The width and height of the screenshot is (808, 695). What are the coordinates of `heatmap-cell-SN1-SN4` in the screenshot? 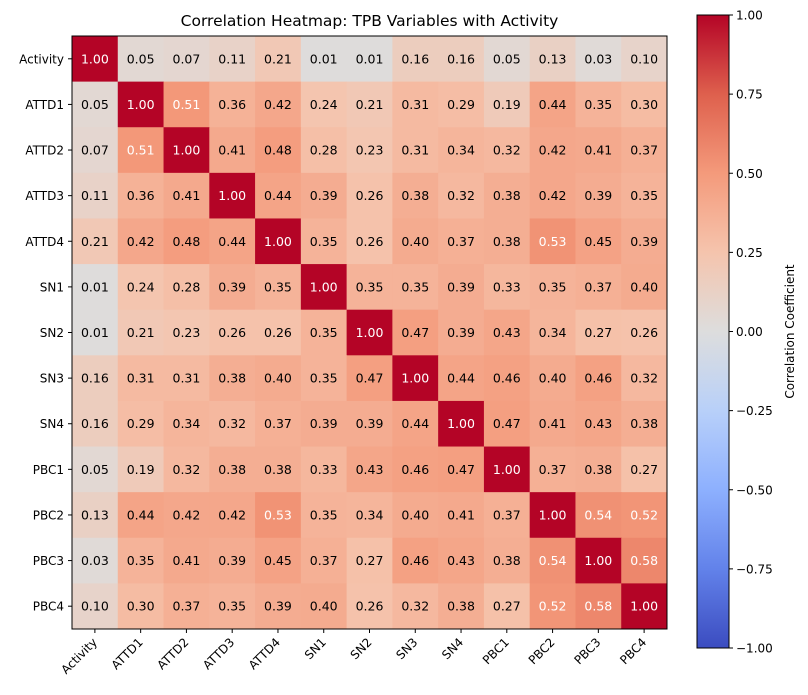 It's located at (461, 287).